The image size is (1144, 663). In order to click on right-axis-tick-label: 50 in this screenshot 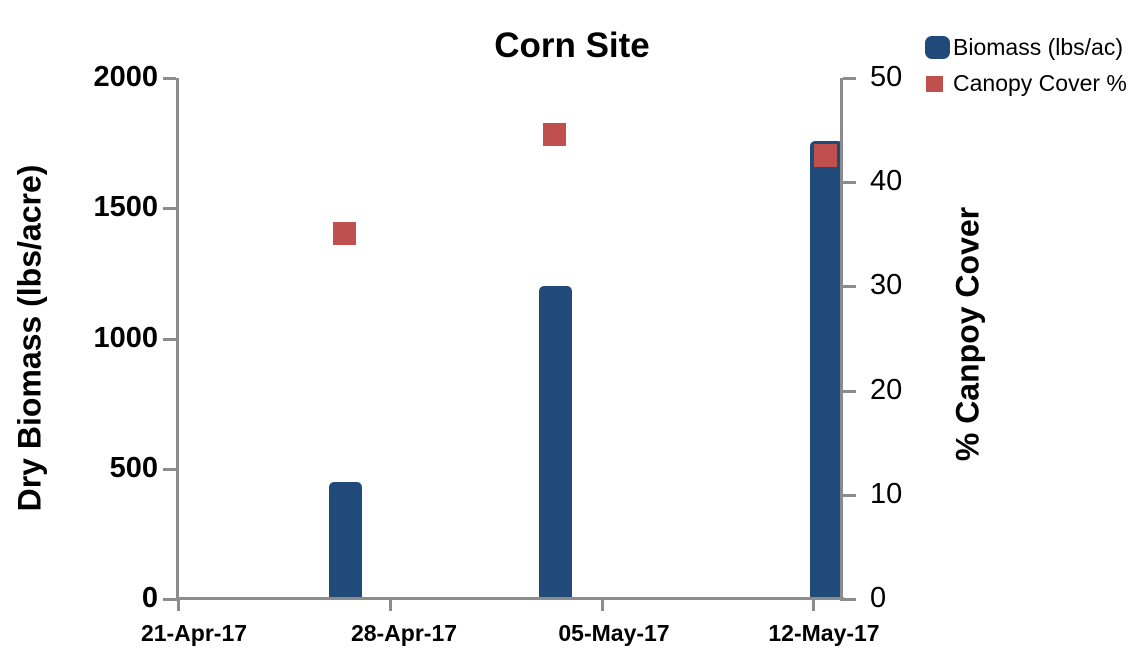, I will do `click(886, 77)`.